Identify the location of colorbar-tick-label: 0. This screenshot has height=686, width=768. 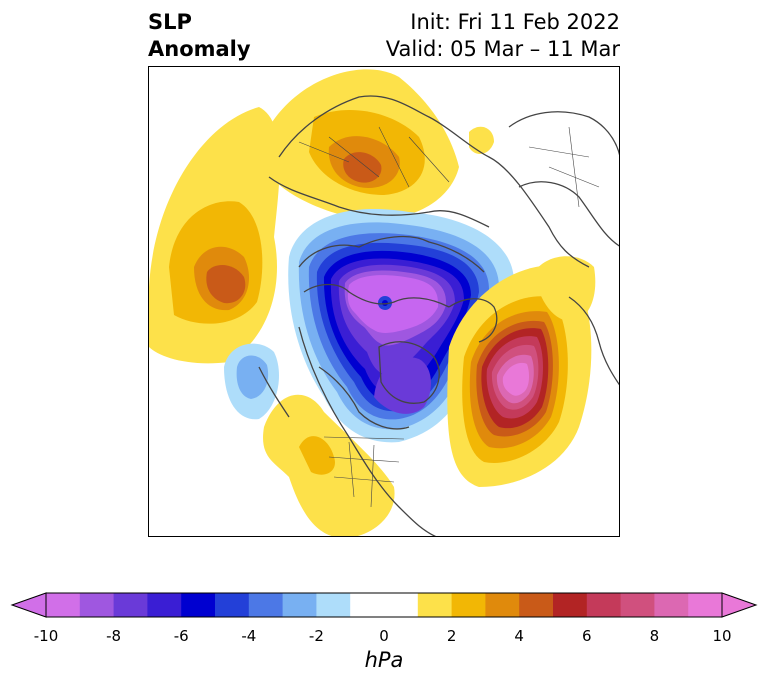
(384, 636).